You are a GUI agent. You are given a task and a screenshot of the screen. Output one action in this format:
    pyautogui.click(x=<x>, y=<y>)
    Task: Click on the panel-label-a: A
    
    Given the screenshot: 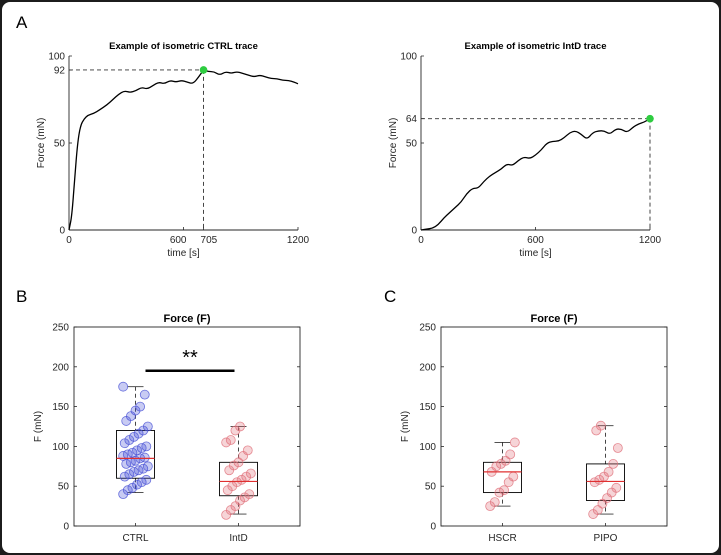 What is the action you would take?
    pyautogui.click(x=22, y=22)
    